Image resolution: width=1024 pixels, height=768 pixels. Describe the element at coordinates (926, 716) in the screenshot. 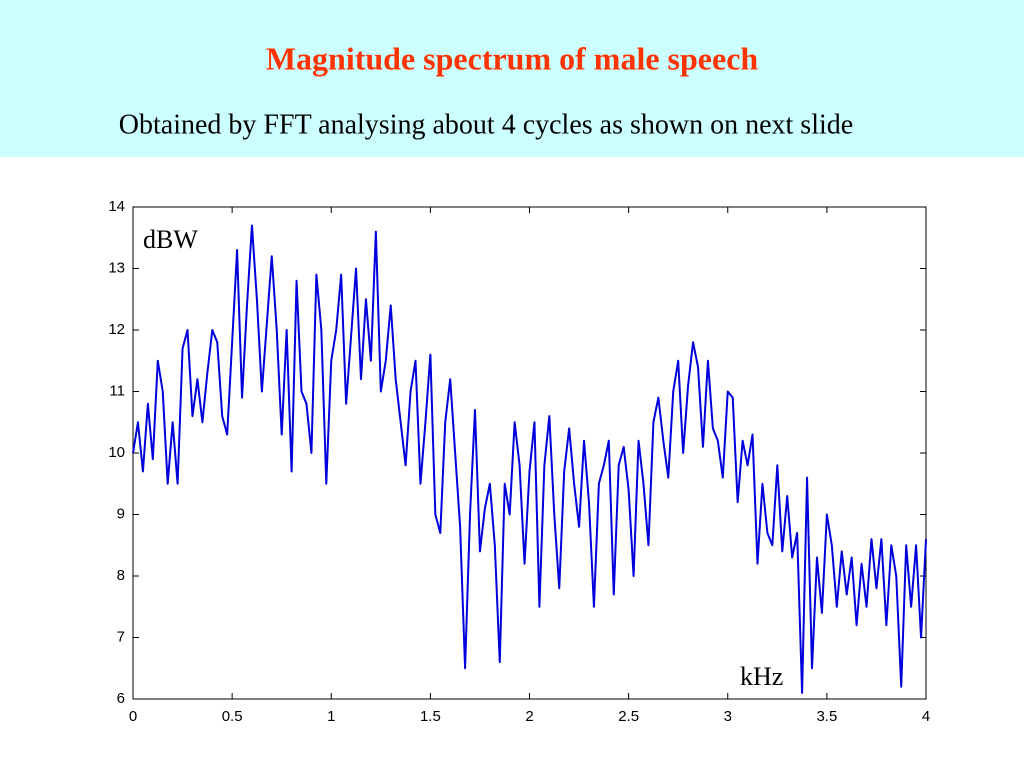

I see `x-tick-label: 4` at that location.